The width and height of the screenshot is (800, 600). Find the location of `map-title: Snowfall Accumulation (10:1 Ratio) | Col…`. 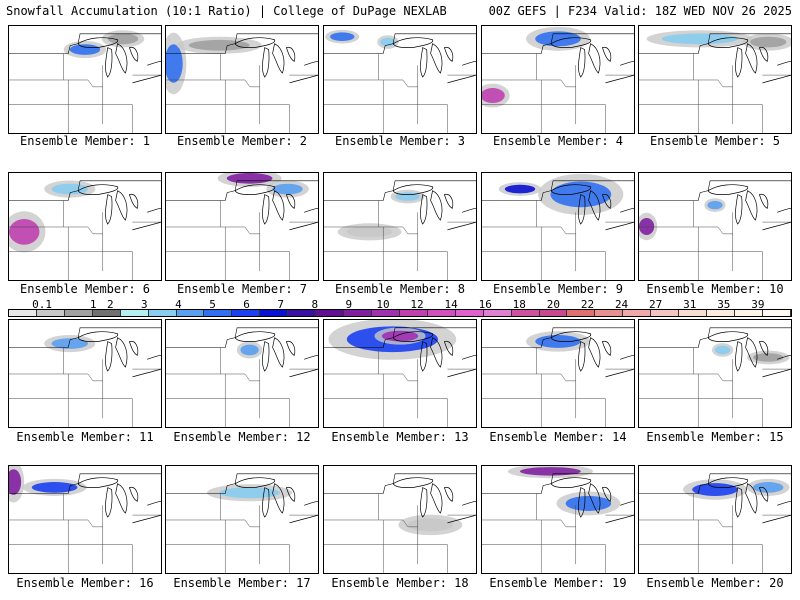

map-title: Snowfall Accumulation (10:1 Ratio) | Col… is located at coordinates (226, 11).